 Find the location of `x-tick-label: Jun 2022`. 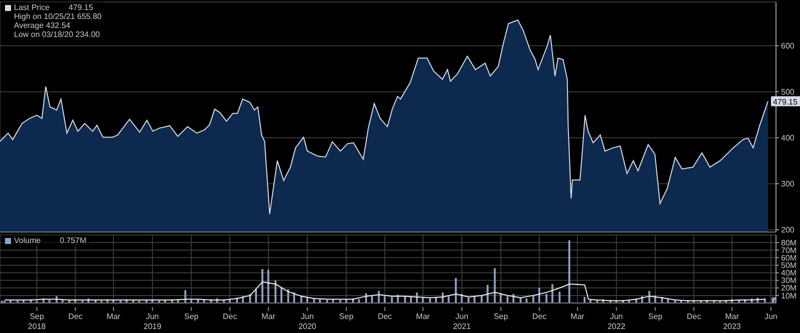

x-tick-label: Jun 2022 is located at coordinates (617, 321).